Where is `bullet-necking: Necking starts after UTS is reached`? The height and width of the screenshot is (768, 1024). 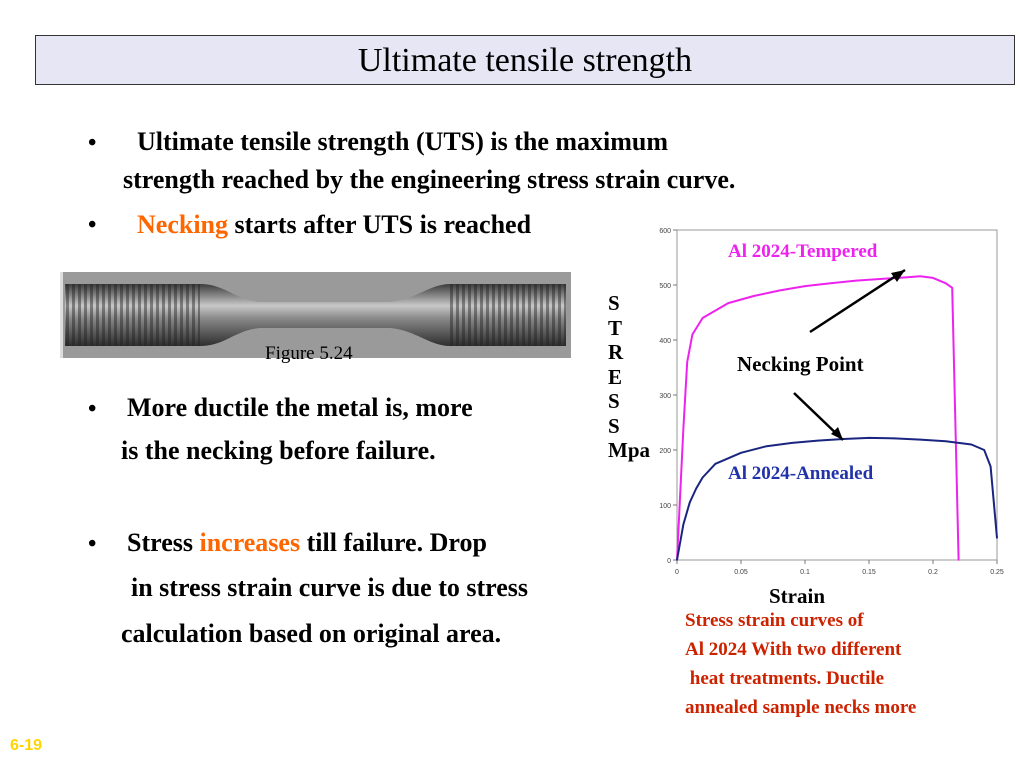
bullet-necking: Necking starts after UTS is reached is located at coordinates (334, 225).